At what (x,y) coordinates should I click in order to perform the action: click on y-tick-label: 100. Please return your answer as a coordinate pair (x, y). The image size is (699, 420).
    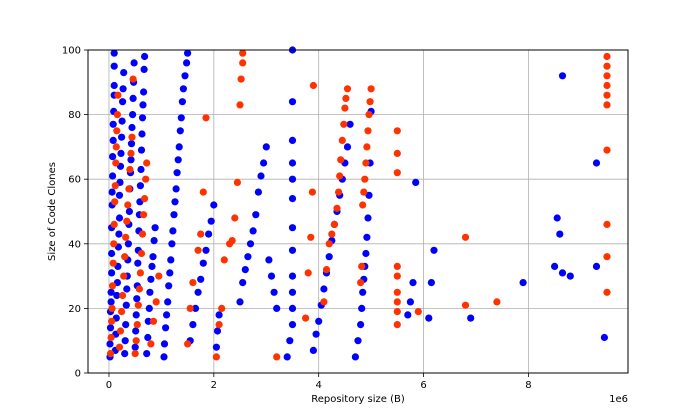
    Looking at the image, I should click on (71, 51).